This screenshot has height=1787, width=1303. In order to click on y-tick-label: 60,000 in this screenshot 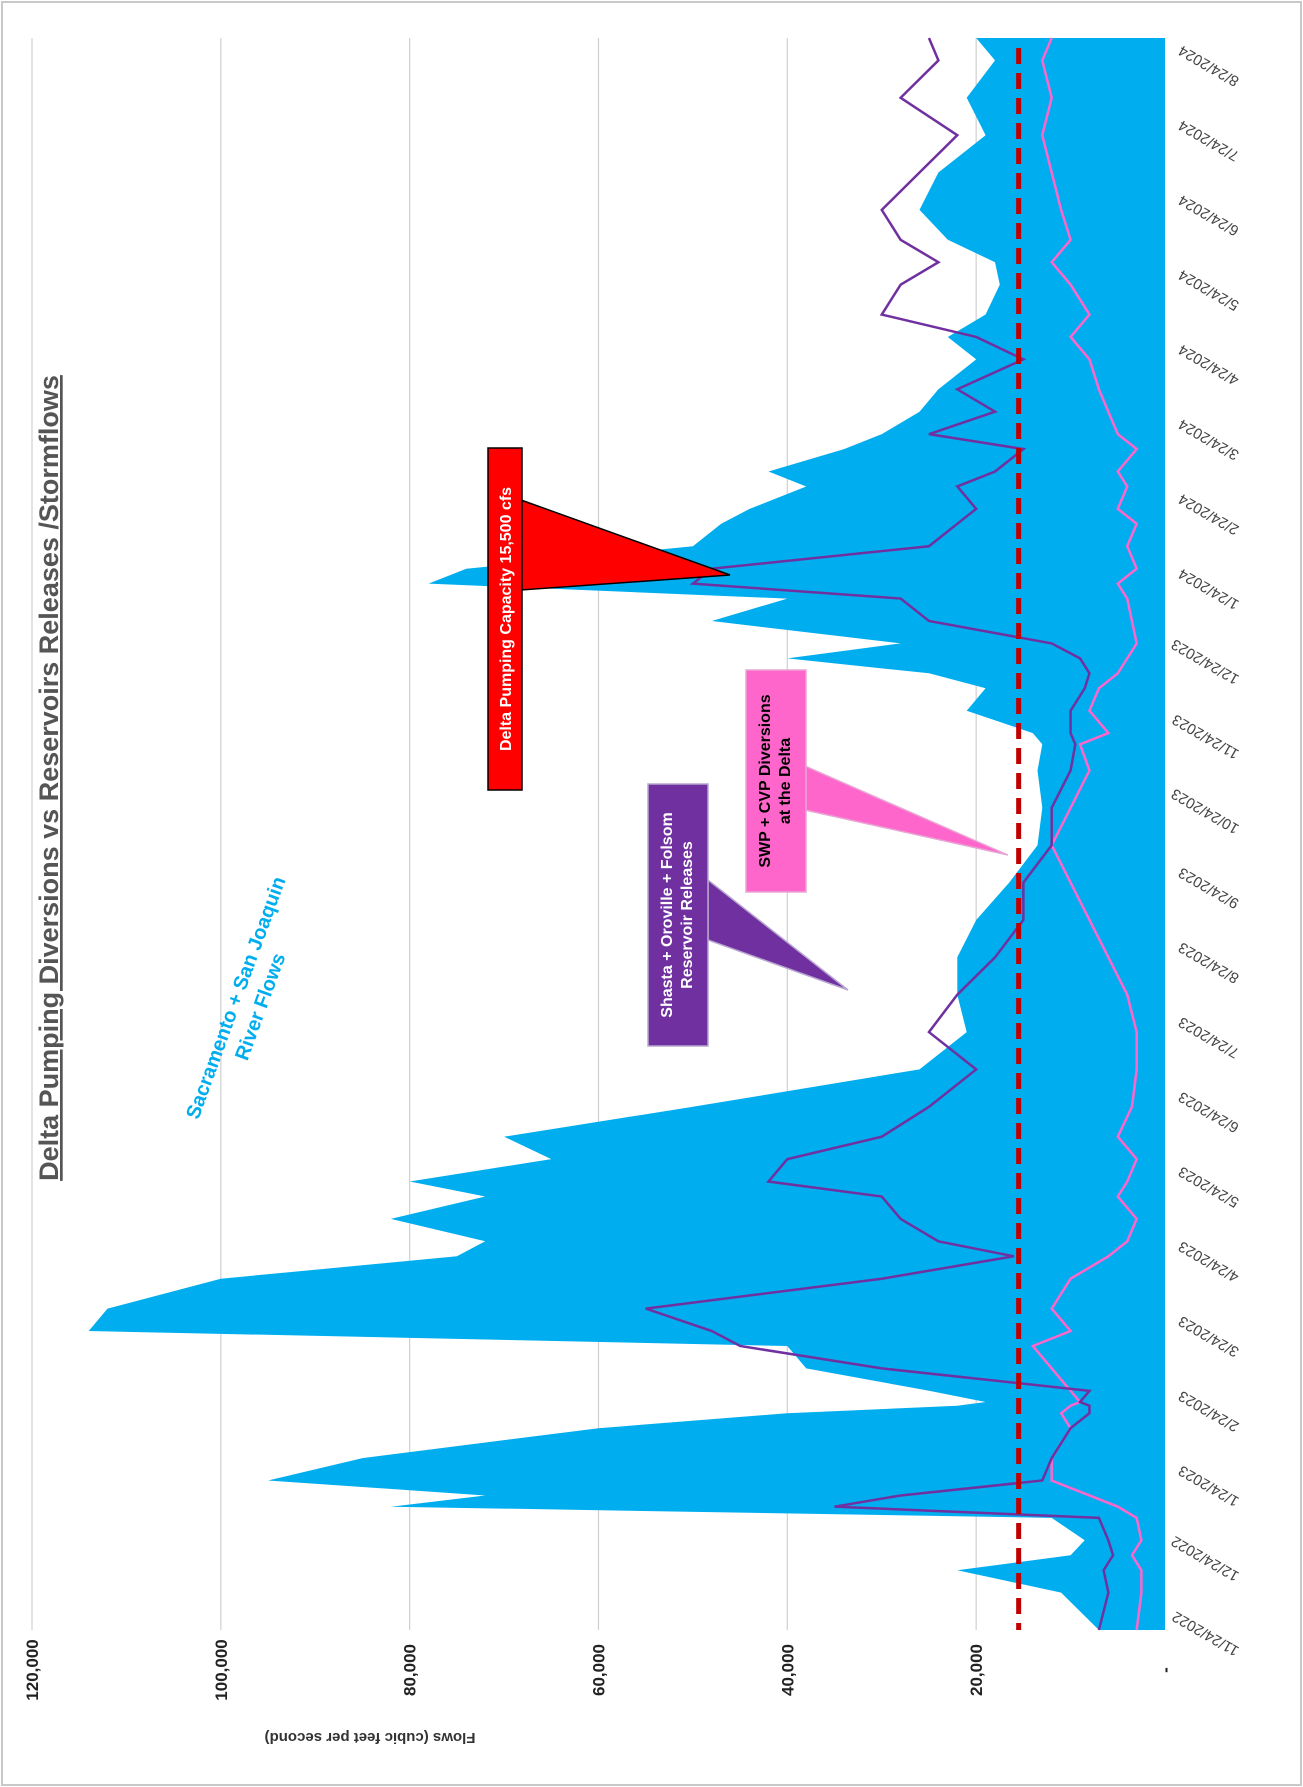, I will do `click(599, 1670)`.